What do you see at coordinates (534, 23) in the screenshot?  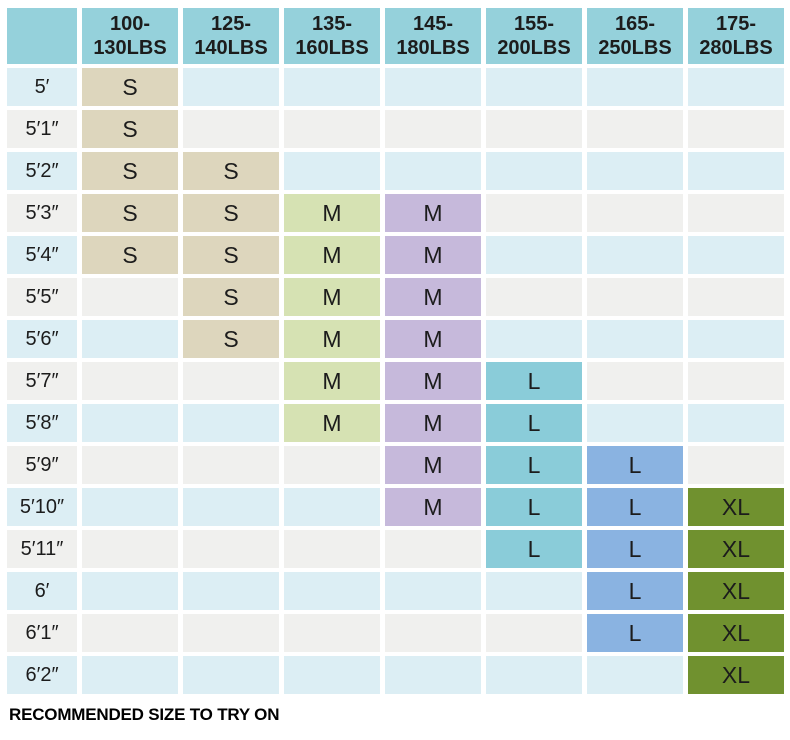 I see `weight-range-low: 155-` at bounding box center [534, 23].